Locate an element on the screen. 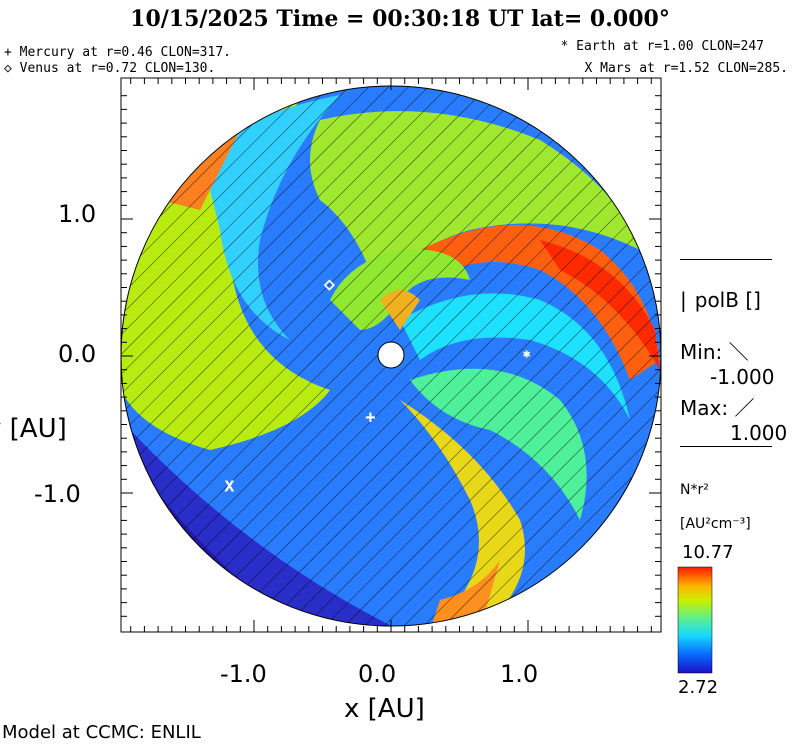 Image resolution: width=800 pixels, height=746 pixels. venus-legend: ◇ Venus at r=0.72 CLON=130. is located at coordinates (110, 68).